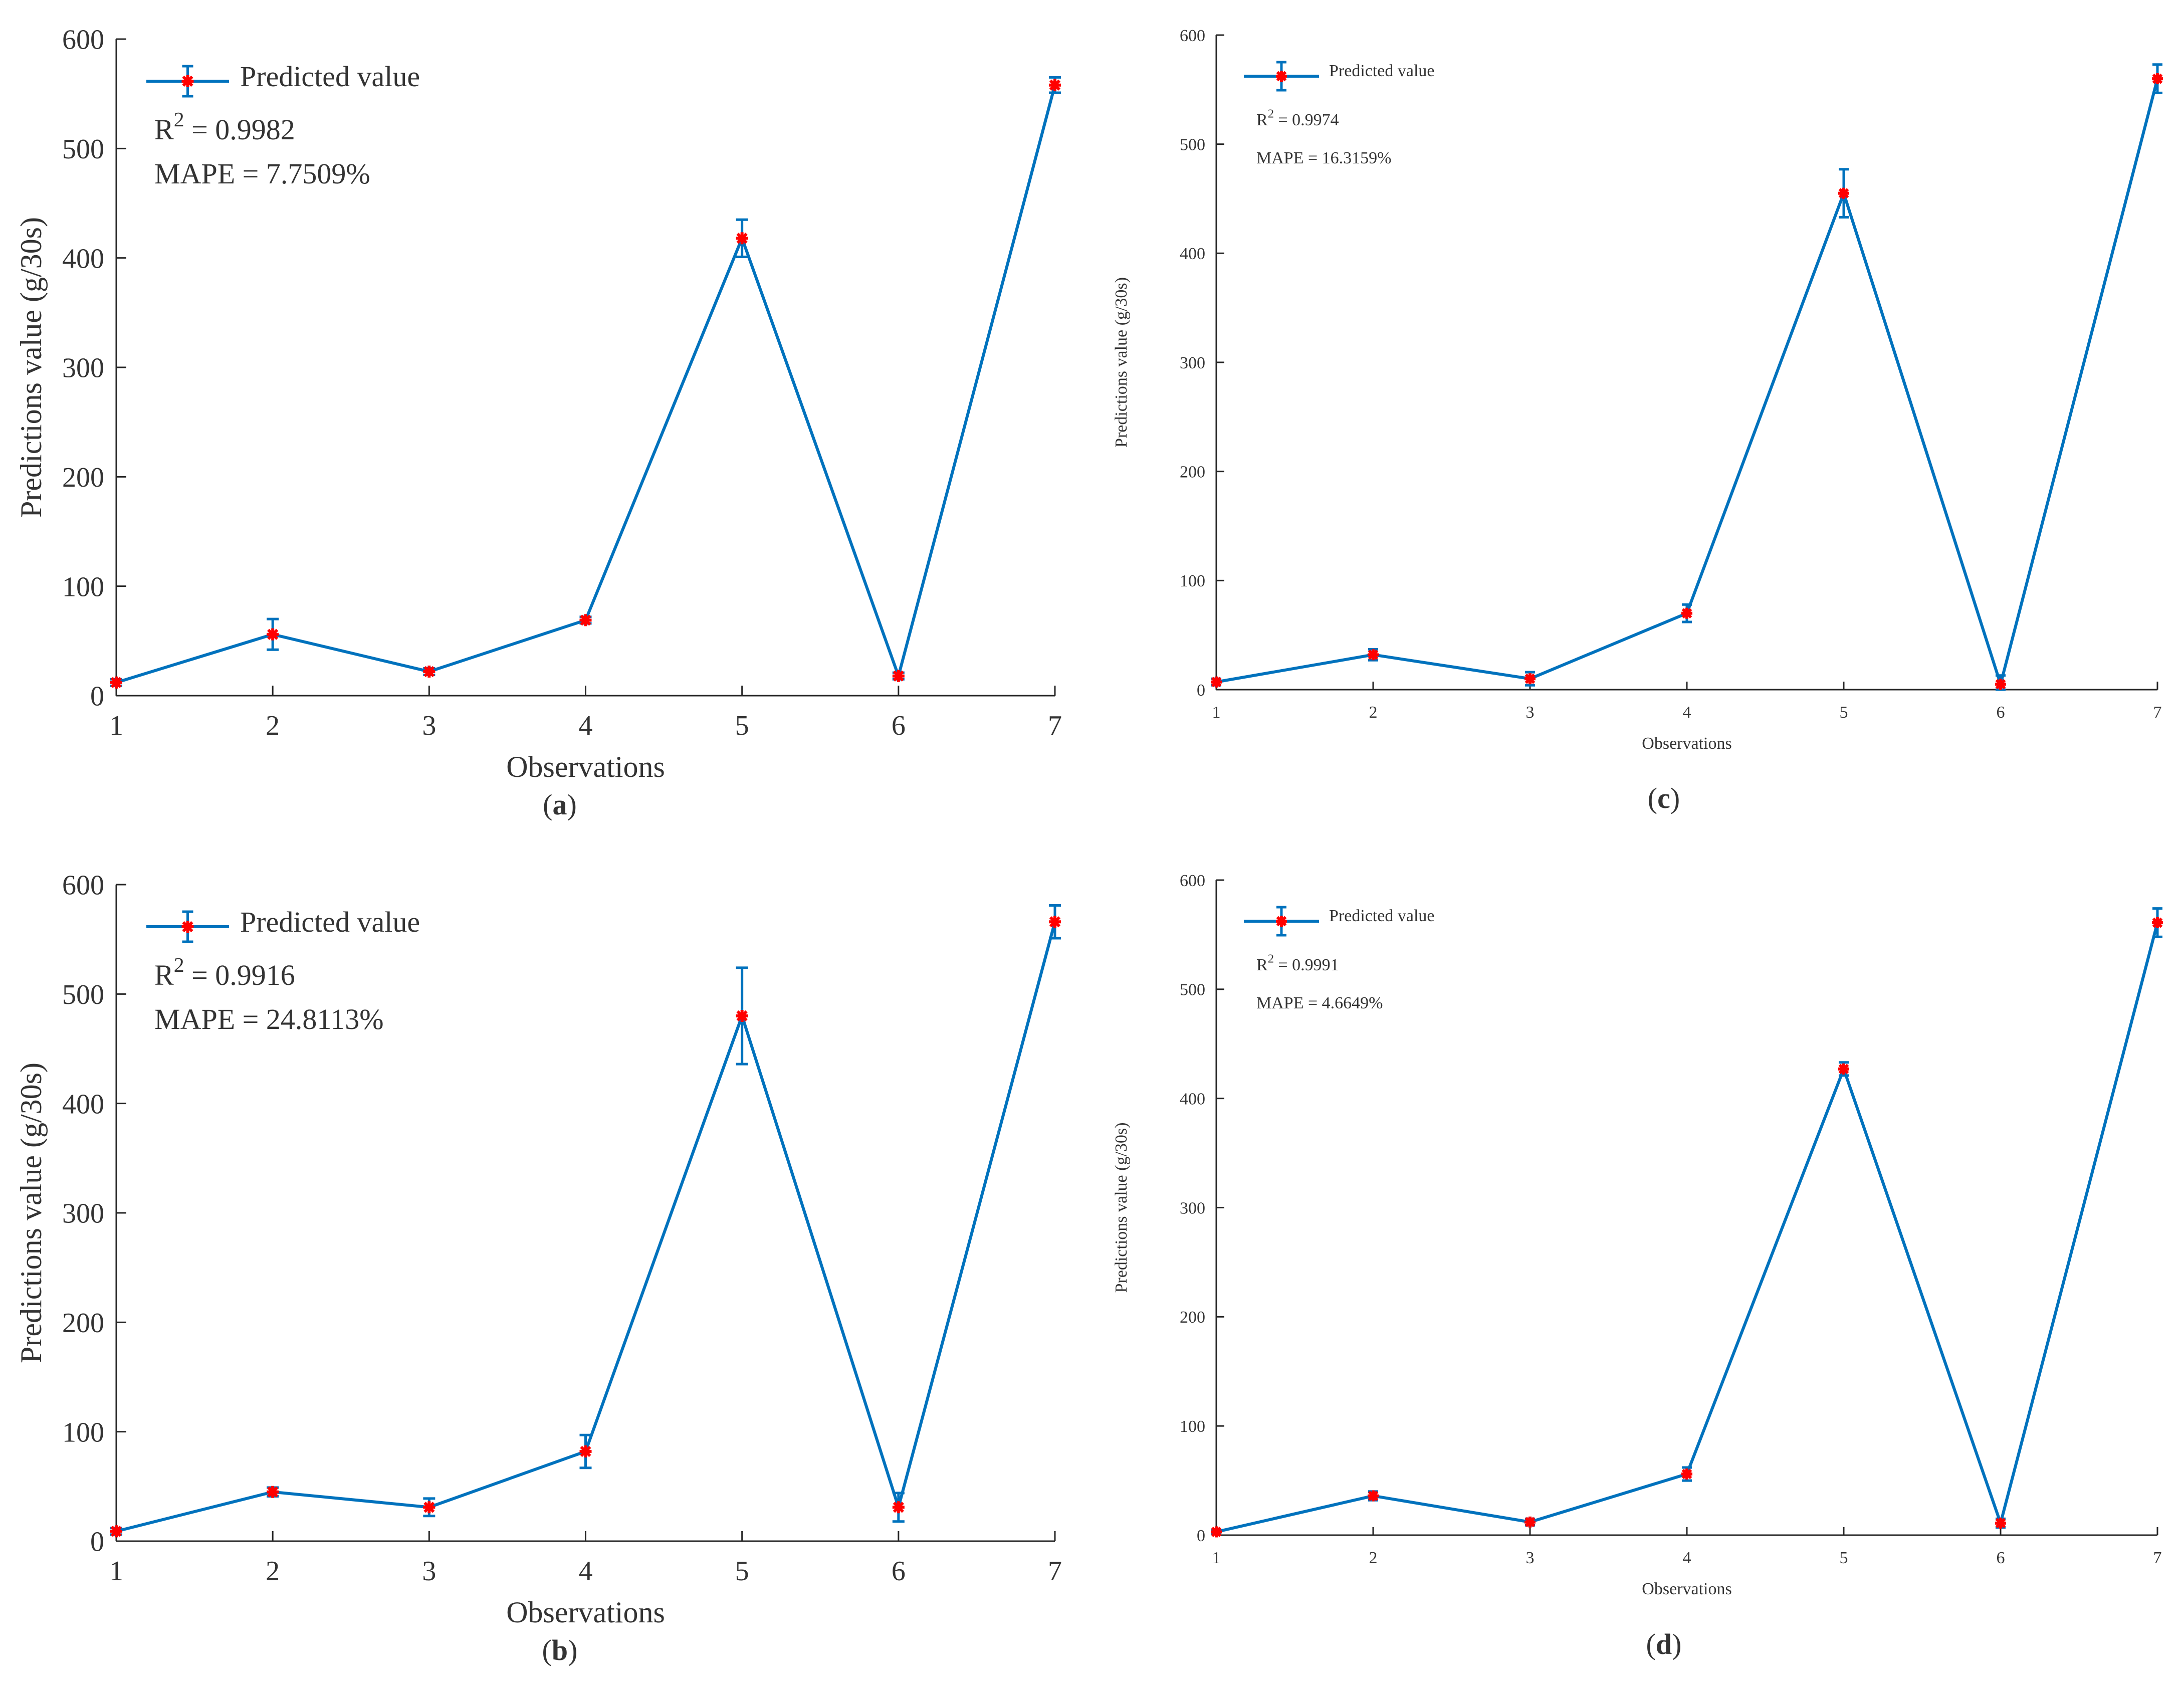 This screenshot has width=2184, height=1684. Describe the element at coordinates (560, 804) in the screenshot. I see `panel-caption: (a)` at that location.